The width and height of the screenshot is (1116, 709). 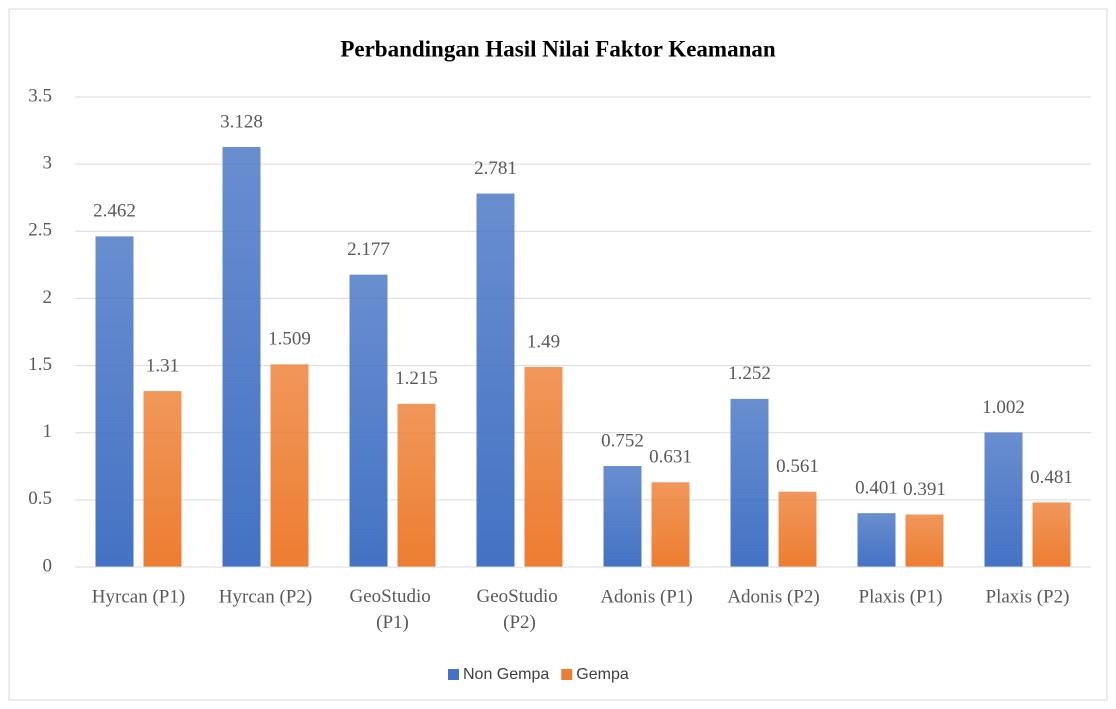 What do you see at coordinates (602, 674) in the screenshot?
I see `legend-label: Gempa` at bounding box center [602, 674].